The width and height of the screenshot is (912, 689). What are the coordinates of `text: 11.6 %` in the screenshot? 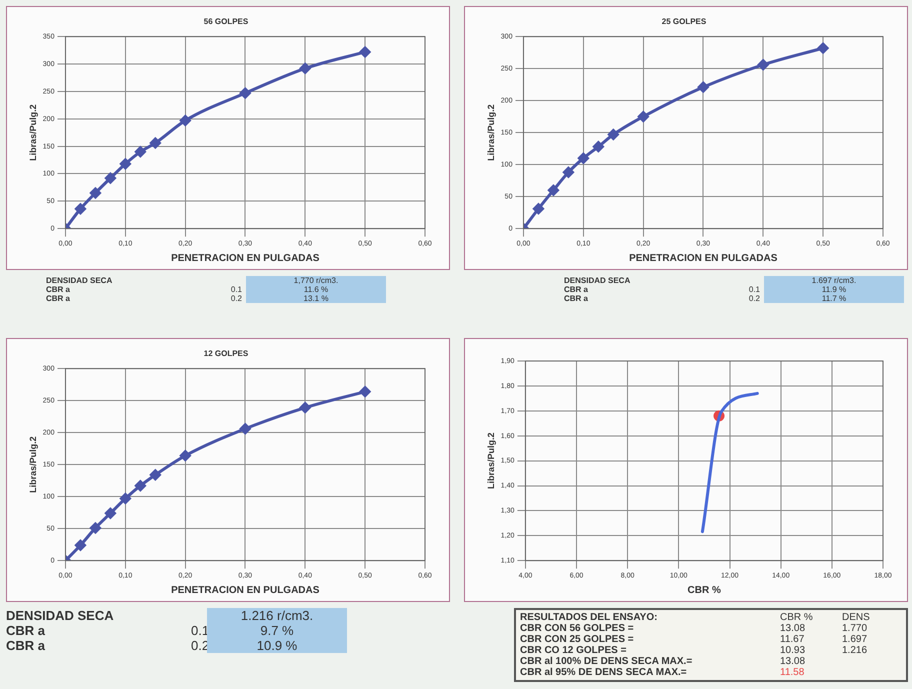 It's located at (316, 289).